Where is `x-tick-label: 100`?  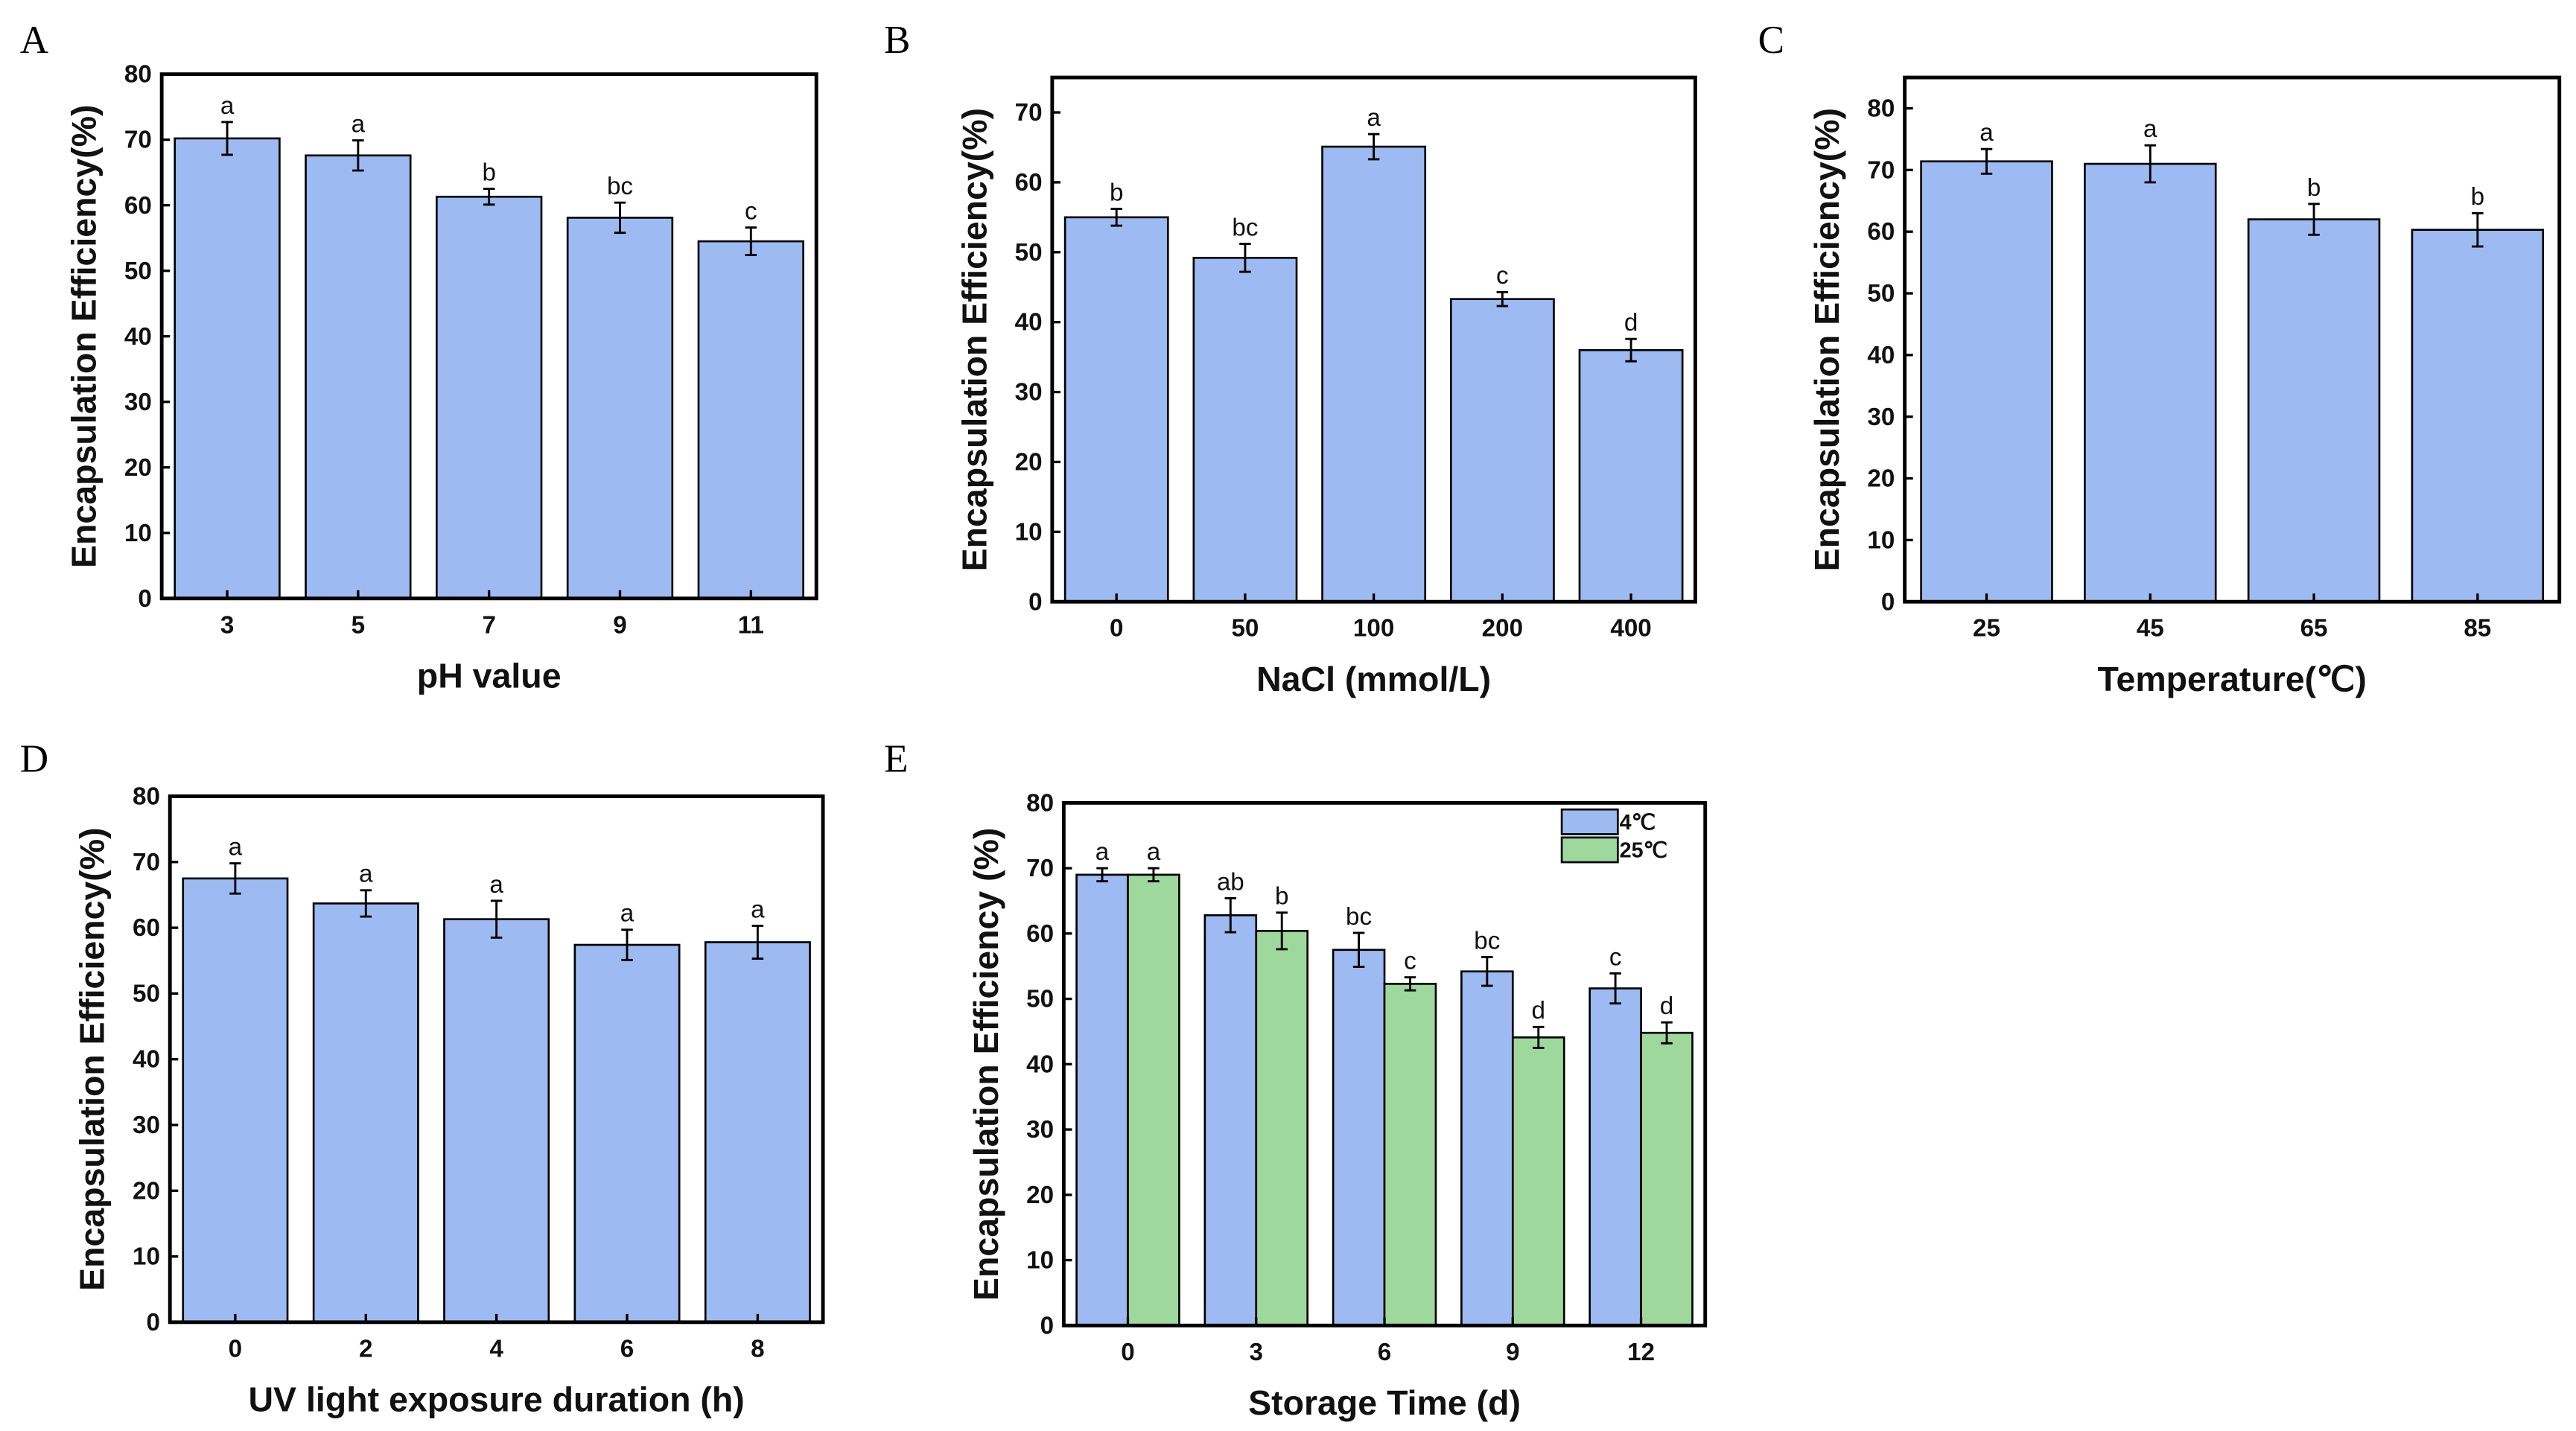 x-tick-label: 100 is located at coordinates (1373, 629).